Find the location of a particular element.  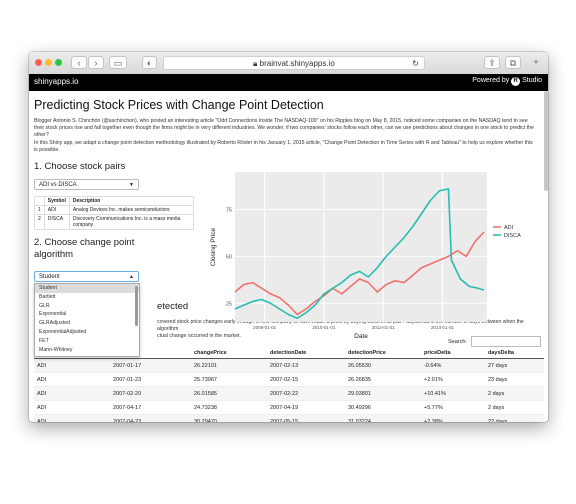

dropdown-option: ExponentialAdjusted is located at coordinates (63, 331).